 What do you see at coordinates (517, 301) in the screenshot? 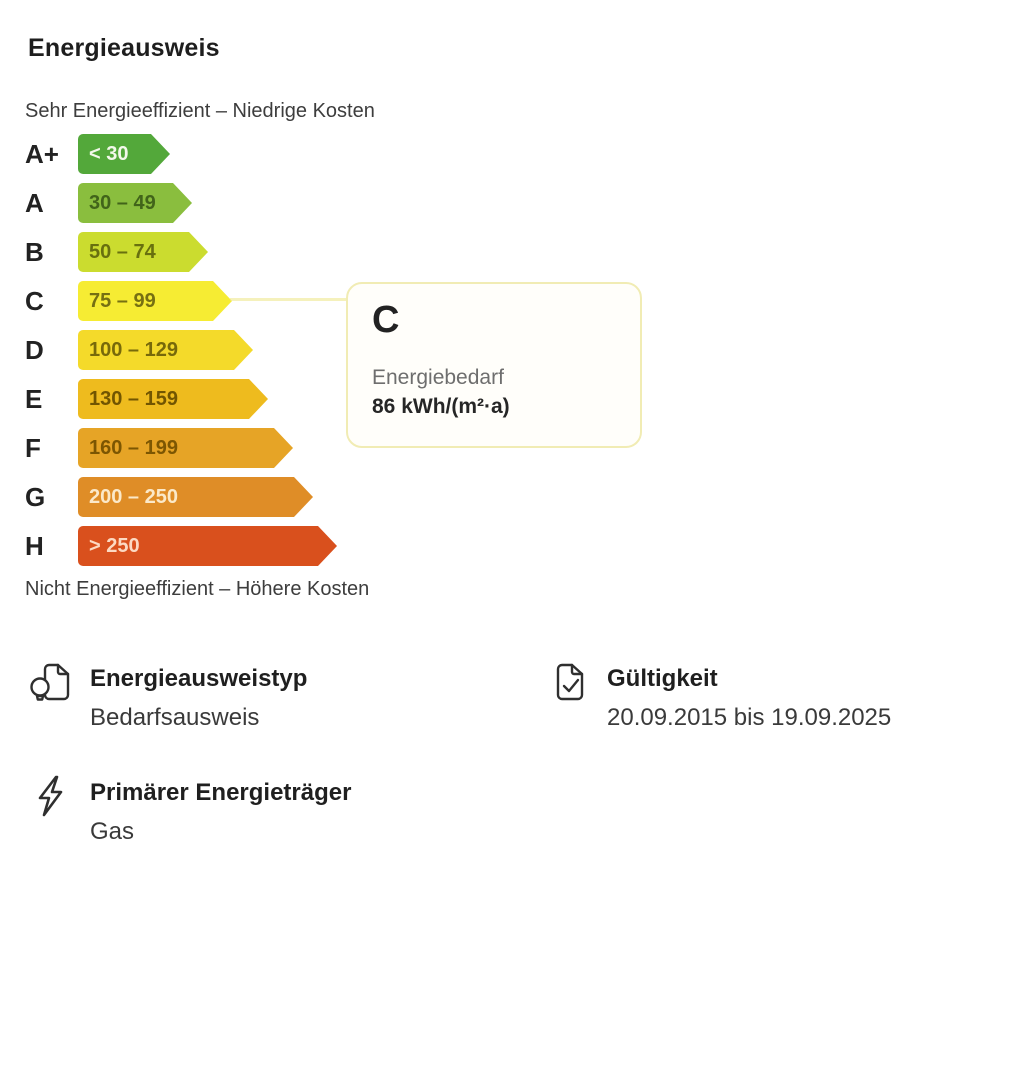
I see `scale-row: C 75 – 99` at bounding box center [517, 301].